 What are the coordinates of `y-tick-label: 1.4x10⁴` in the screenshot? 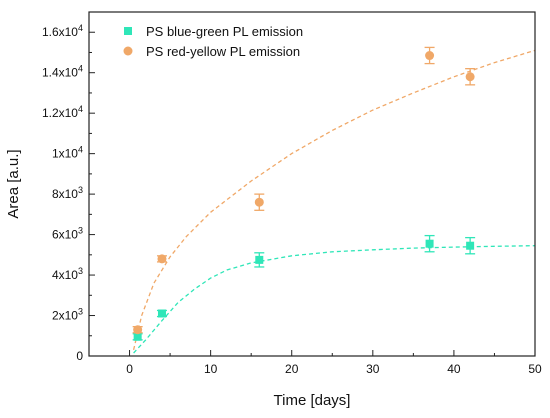 It's located at (62, 72).